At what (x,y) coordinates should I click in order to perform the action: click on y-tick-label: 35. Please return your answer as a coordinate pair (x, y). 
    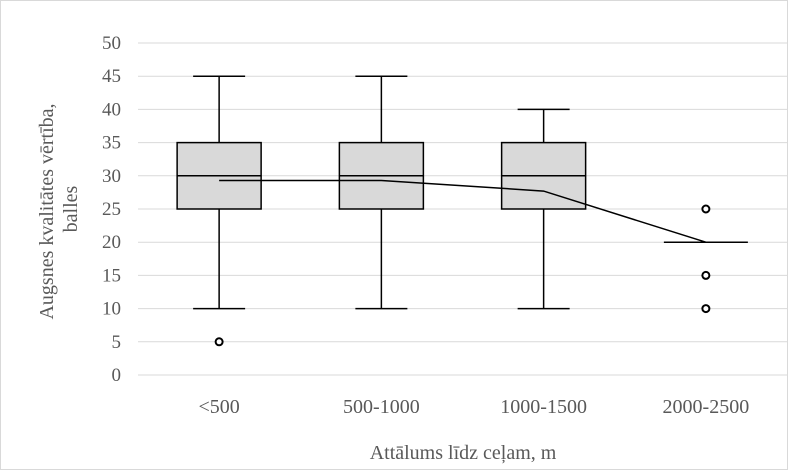
    Looking at the image, I should click on (111, 143).